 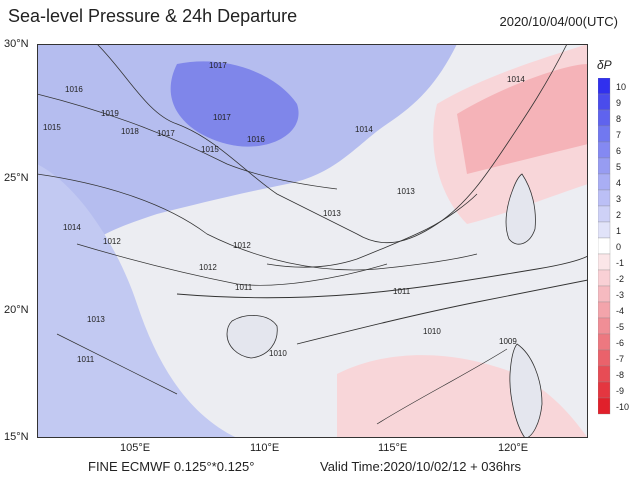 What do you see at coordinates (252, 337) in the screenshot?
I see `hainan-island` at bounding box center [252, 337].